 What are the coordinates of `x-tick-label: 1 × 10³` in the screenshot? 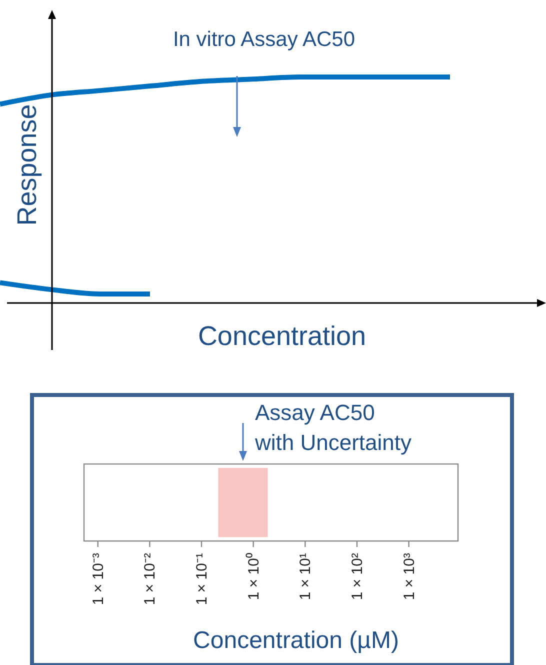 It's located at (409, 576).